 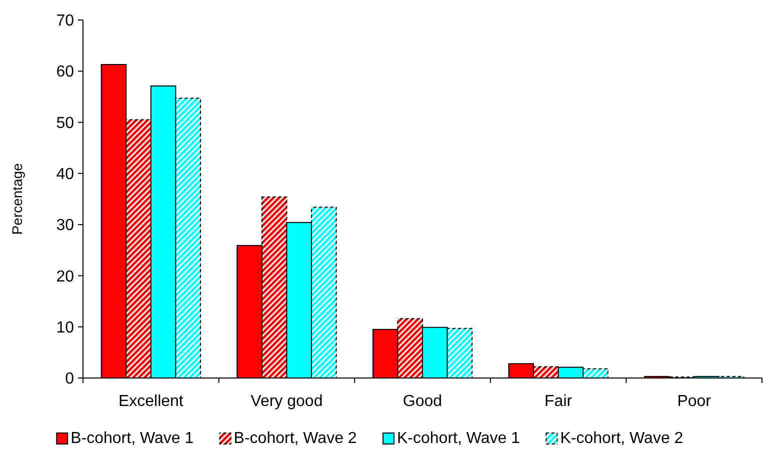 What do you see at coordinates (65, 123) in the screenshot?
I see `y-tick-label: 50` at bounding box center [65, 123].